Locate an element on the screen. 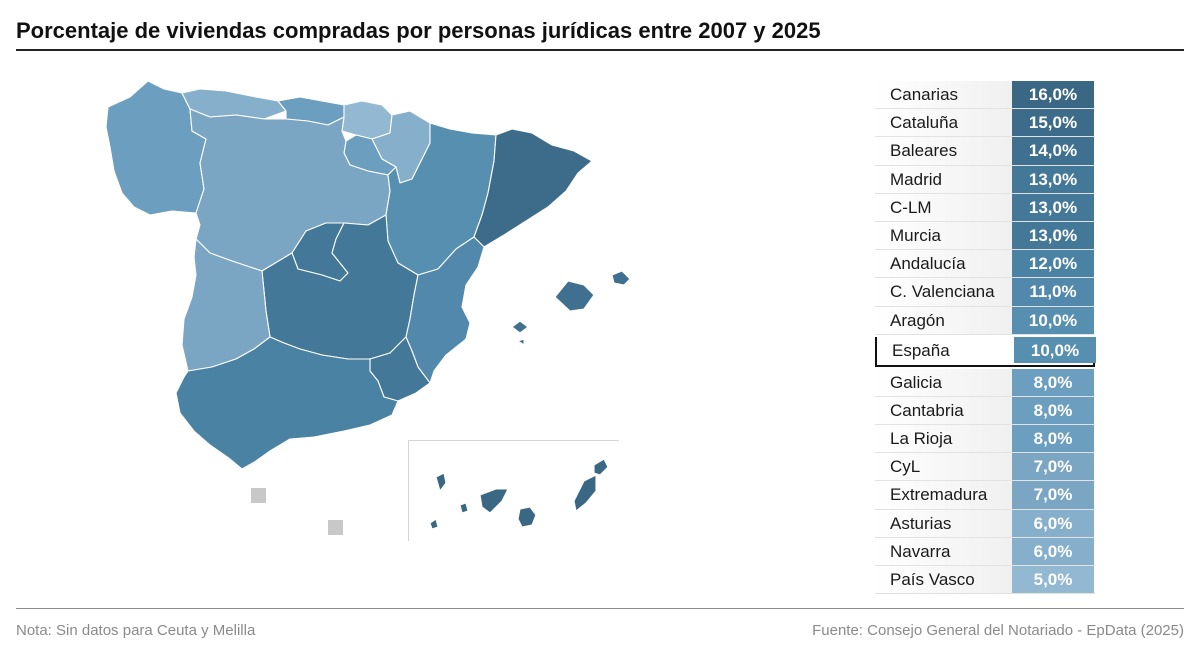 The height and width of the screenshot is (661, 1200). region-cataluna is located at coordinates (533, 188).